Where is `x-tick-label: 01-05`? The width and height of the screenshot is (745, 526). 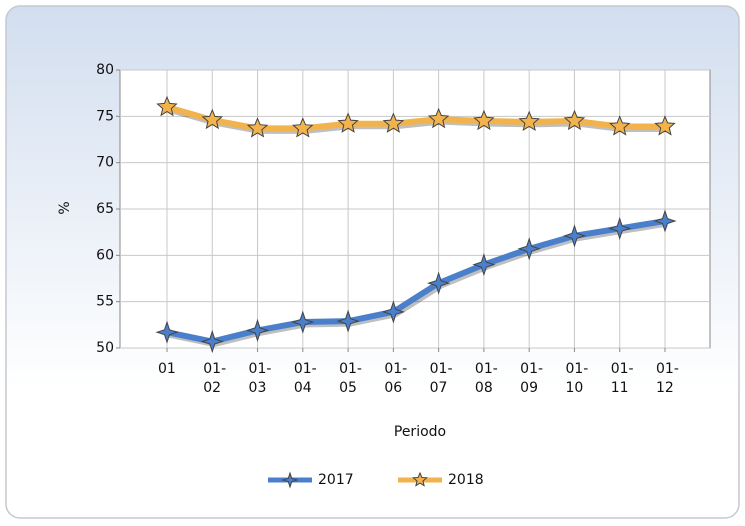
x-tick-label: 01-05 is located at coordinates (350, 378).